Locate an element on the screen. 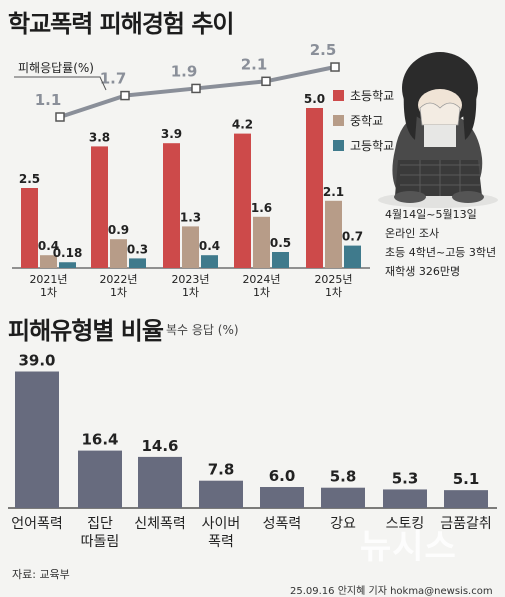  x-tick-label: 집단 따돌림 is located at coordinates (100, 533).